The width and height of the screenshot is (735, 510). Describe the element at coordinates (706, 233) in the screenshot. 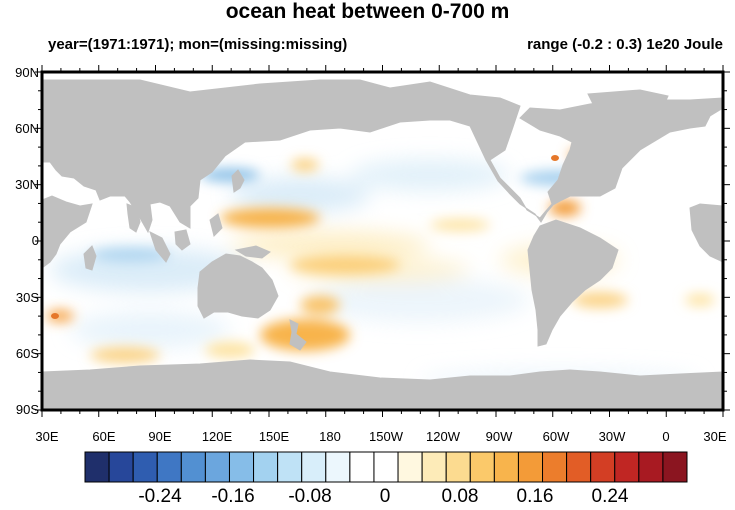

I see `africa-west` at that location.